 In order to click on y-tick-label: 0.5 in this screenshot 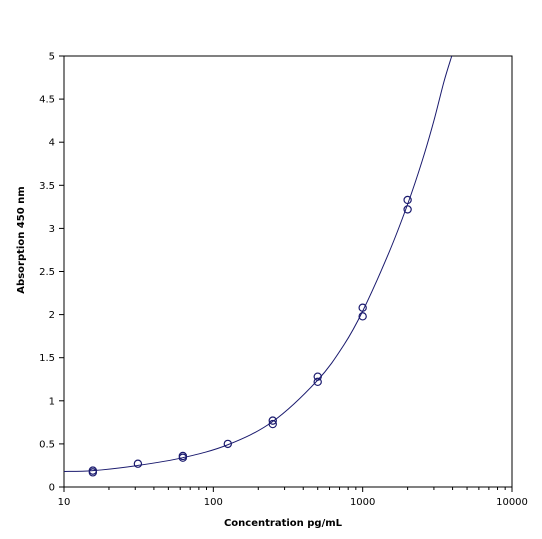, I will do `click(47, 444)`.